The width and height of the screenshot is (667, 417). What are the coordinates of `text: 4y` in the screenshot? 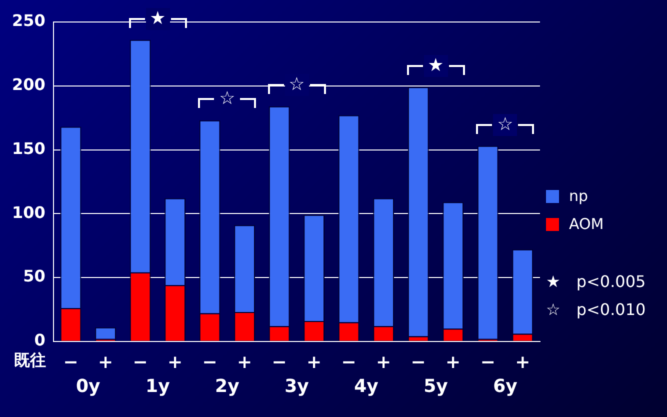 It's located at (366, 387).